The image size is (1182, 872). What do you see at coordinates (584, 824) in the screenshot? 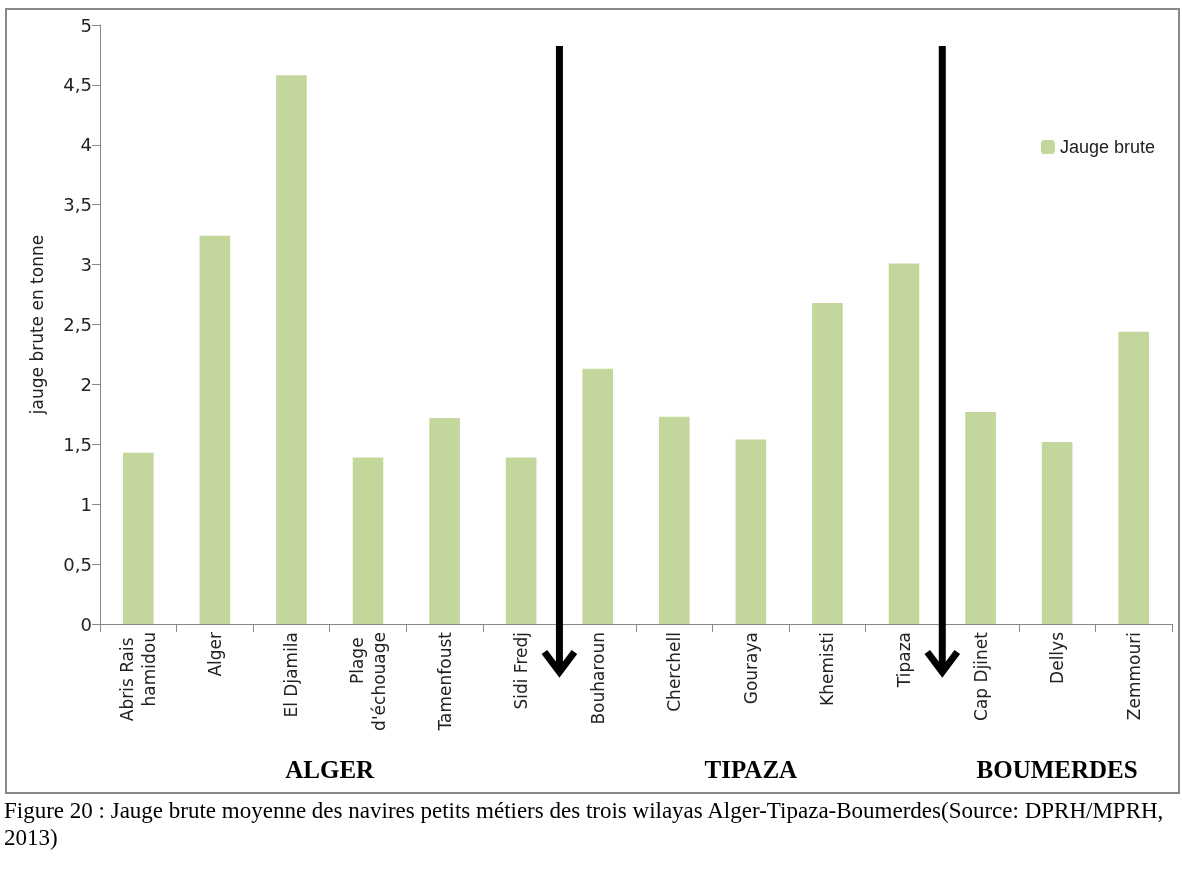
I see `caption: Figure 20 : Jauge brute moyenne des navires petits métiers des trois wilayas Alger-Tipaza-Boumerdes(Source: DPRH/MPRH, 2013)` at bounding box center [584, 824].